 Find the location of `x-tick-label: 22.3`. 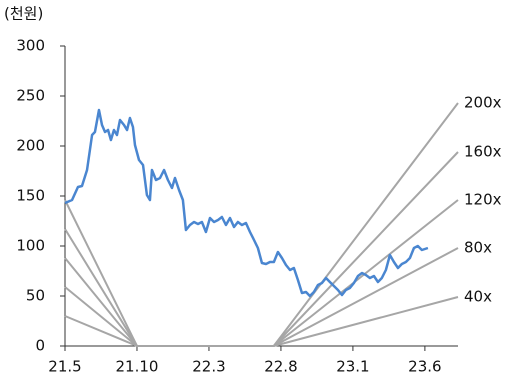

x-tick-label: 22.3 is located at coordinates (208, 367).